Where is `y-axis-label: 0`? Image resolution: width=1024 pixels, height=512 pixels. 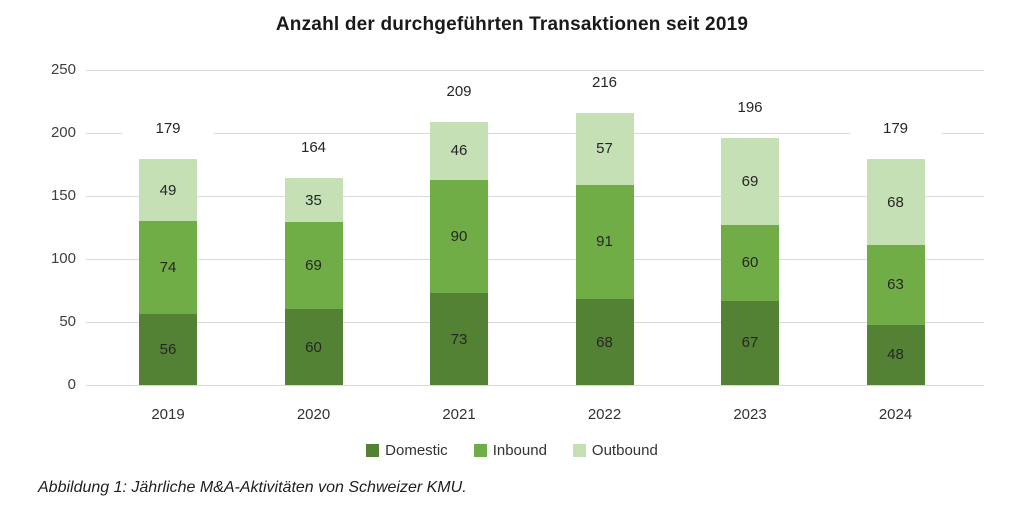
y-axis-label: 0 is located at coordinates (71, 384).